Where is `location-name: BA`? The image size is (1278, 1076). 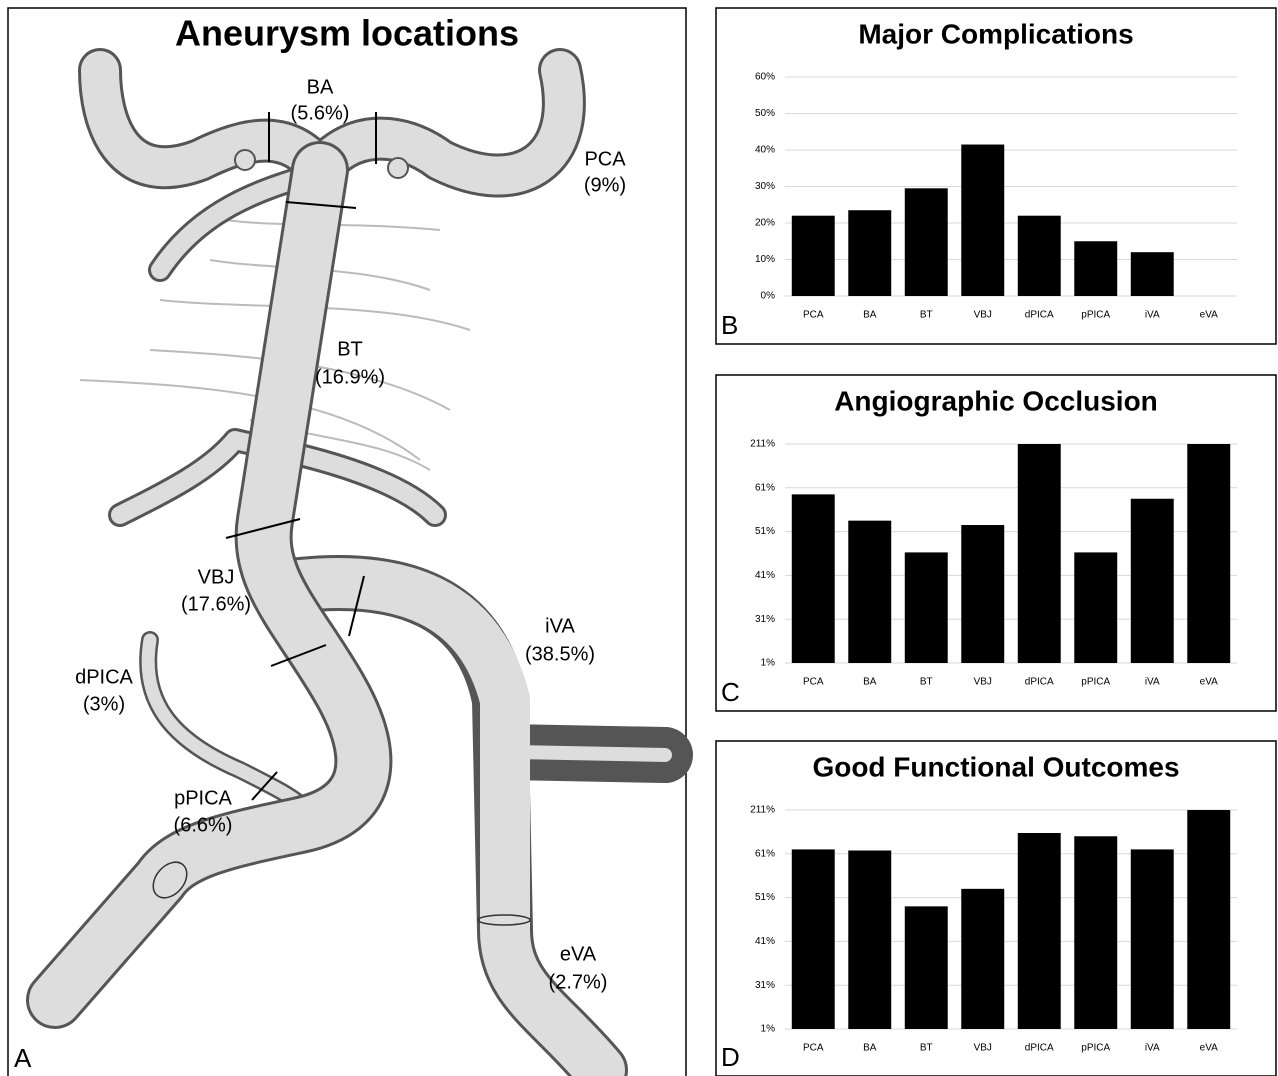 location-name: BA is located at coordinates (320, 87).